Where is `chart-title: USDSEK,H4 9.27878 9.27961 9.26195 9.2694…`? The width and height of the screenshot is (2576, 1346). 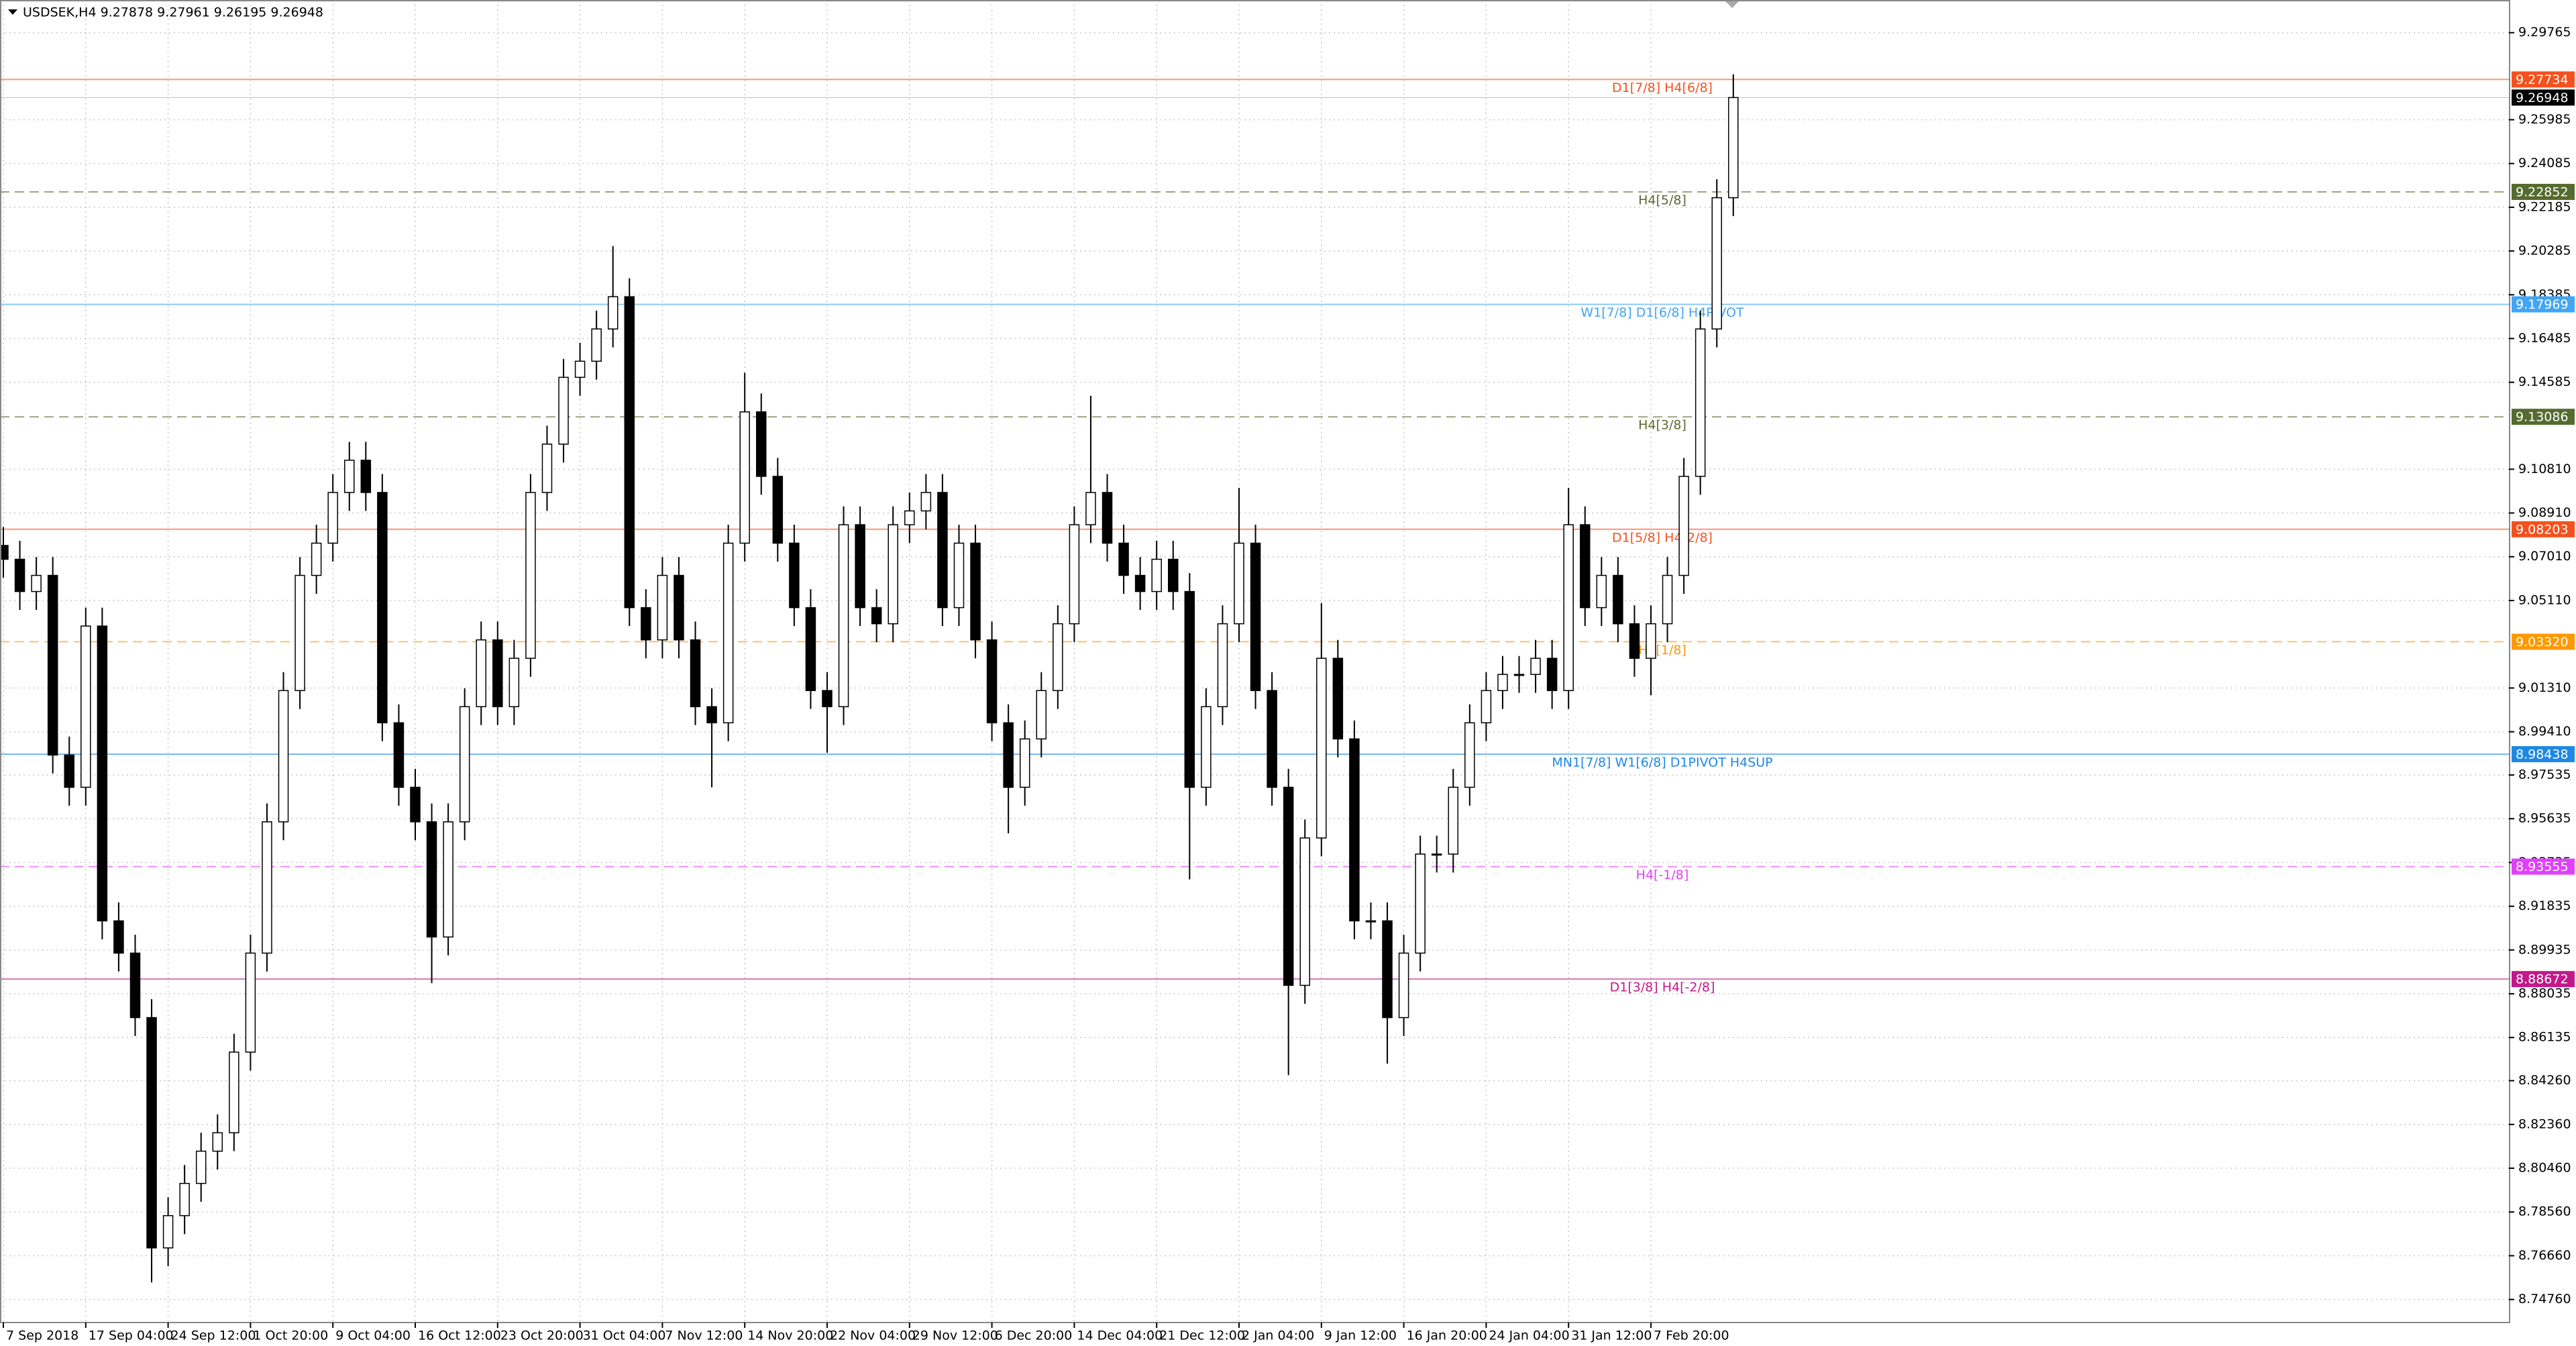 chart-title: USDSEK,H4 9.27878 9.27961 9.26195 9.2694… is located at coordinates (173, 12).